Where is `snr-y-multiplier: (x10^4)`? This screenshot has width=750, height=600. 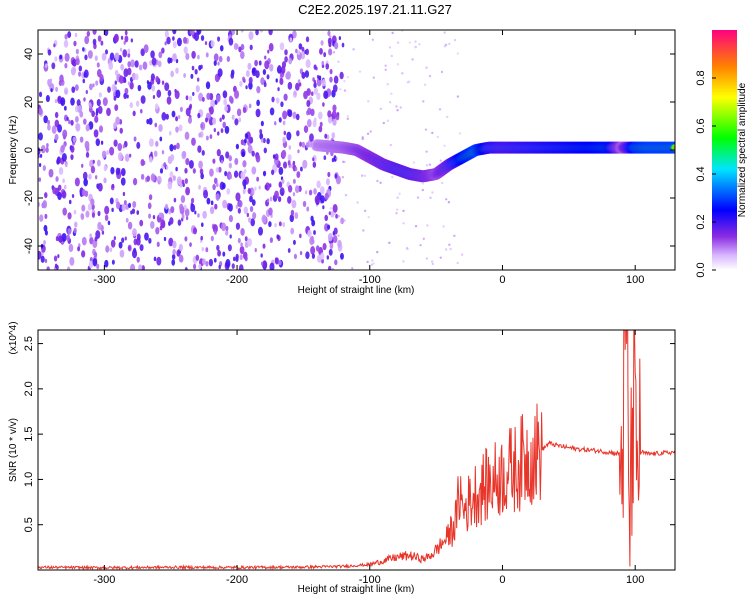
snr-y-multiplier: (x10^4) is located at coordinates (13, 337).